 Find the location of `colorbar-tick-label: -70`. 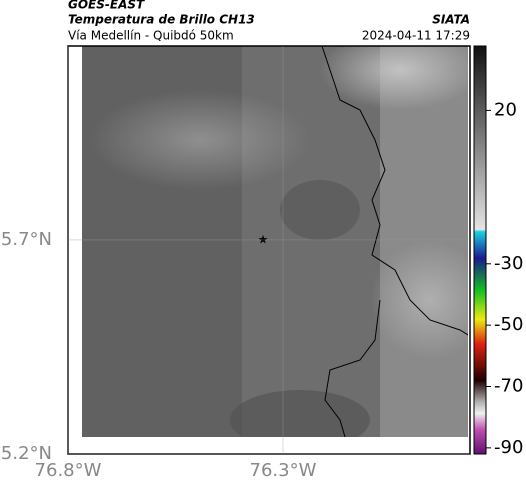

colorbar-tick-label: -70 is located at coordinates (508, 386).